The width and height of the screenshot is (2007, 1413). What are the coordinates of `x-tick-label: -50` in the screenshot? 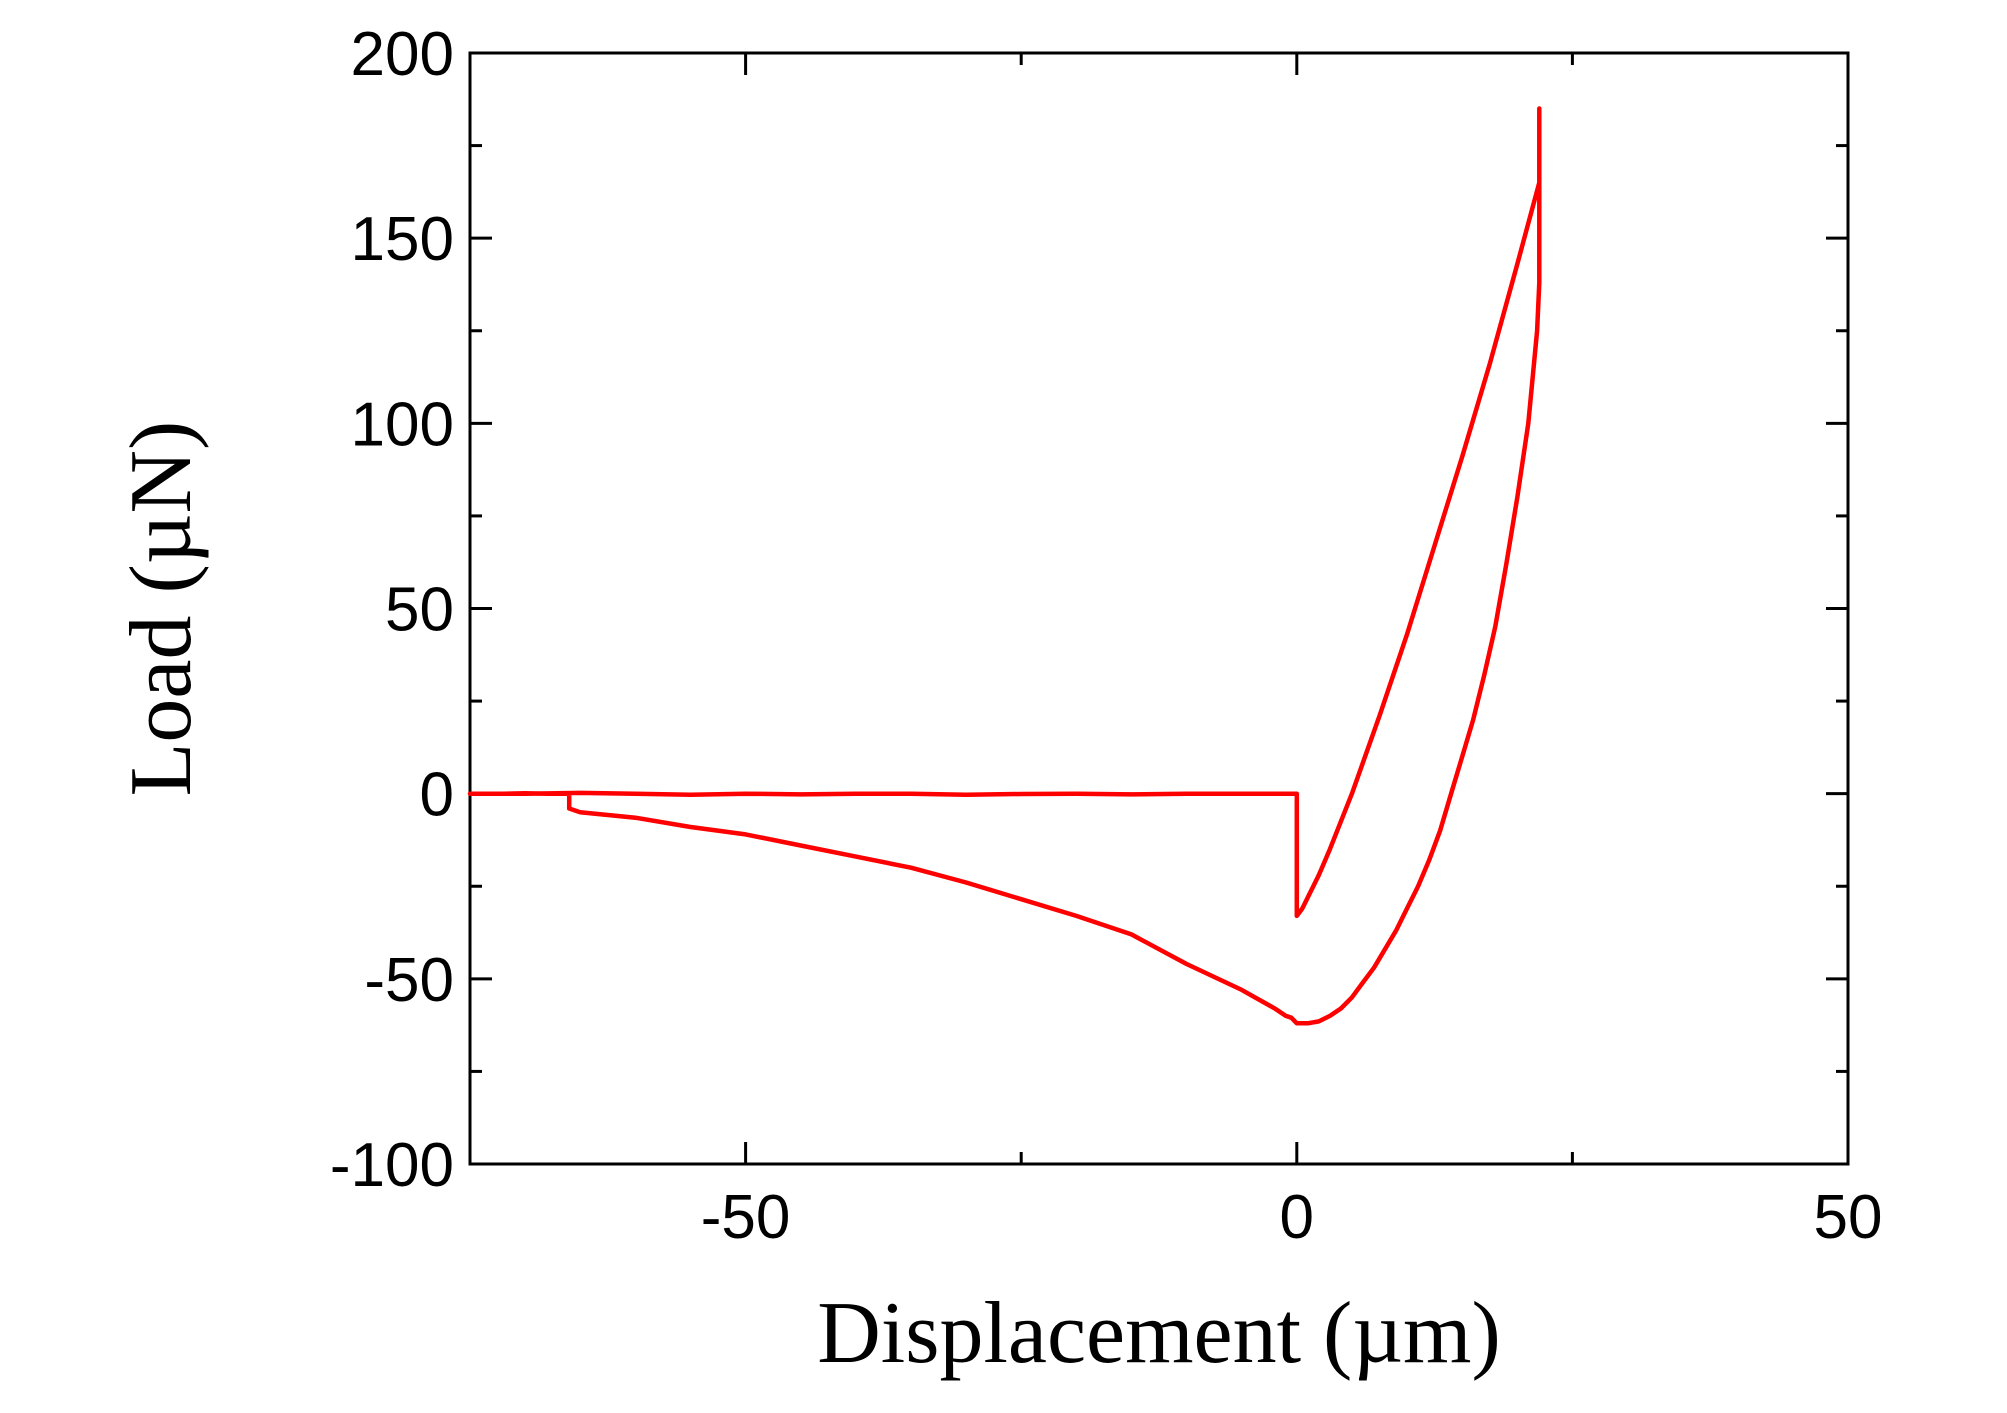 It's located at (746, 1217).